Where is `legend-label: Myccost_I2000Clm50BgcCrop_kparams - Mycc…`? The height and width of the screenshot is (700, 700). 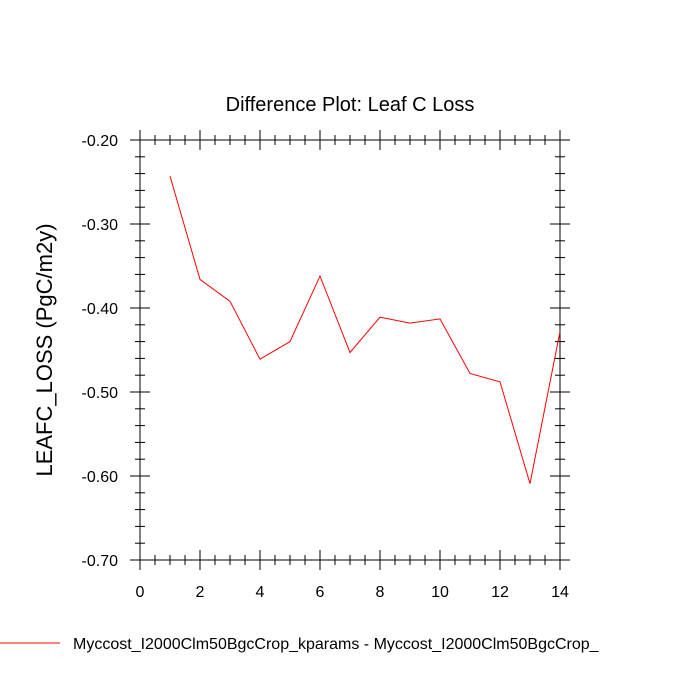 legend-label: Myccost_I2000Clm50BgcCrop_kparams - Mycc… is located at coordinates (336, 644).